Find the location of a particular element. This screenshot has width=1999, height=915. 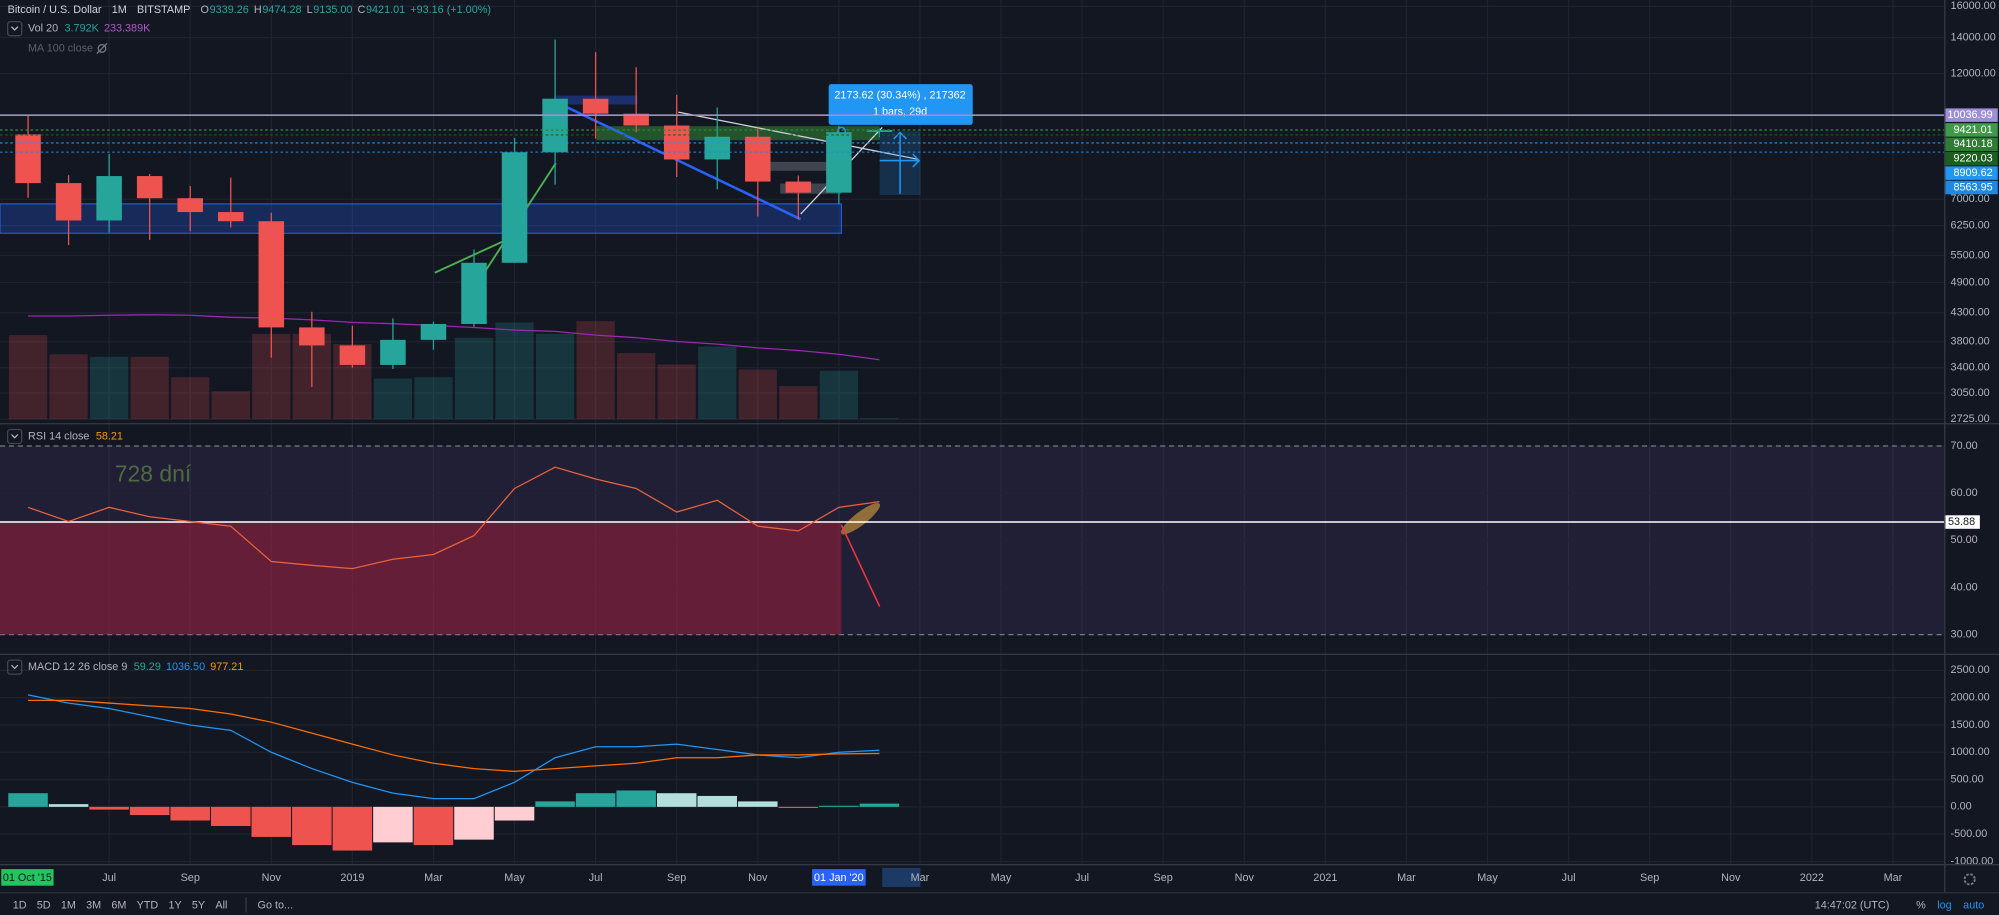

rsi-level-label: 53.88 is located at coordinates (1961, 522).